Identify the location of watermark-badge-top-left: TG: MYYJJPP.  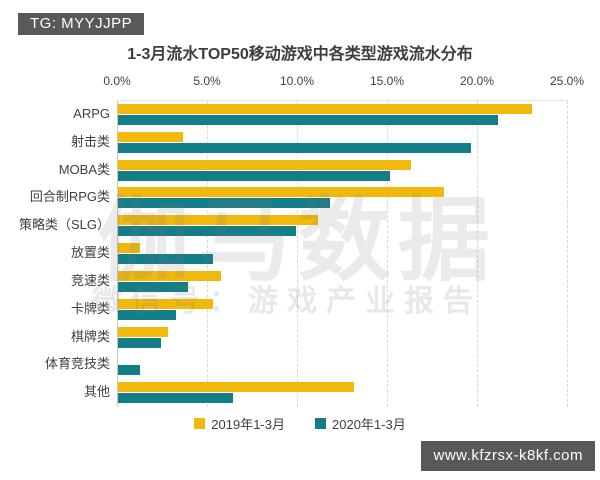
(81, 24).